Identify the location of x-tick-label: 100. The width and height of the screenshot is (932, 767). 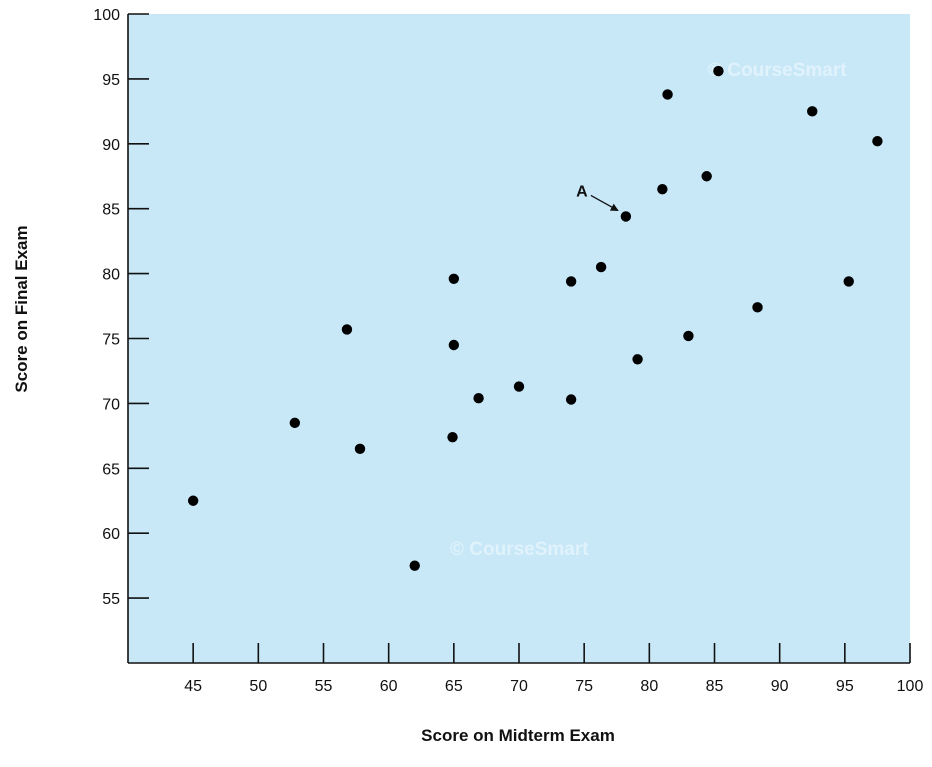
(910, 686).